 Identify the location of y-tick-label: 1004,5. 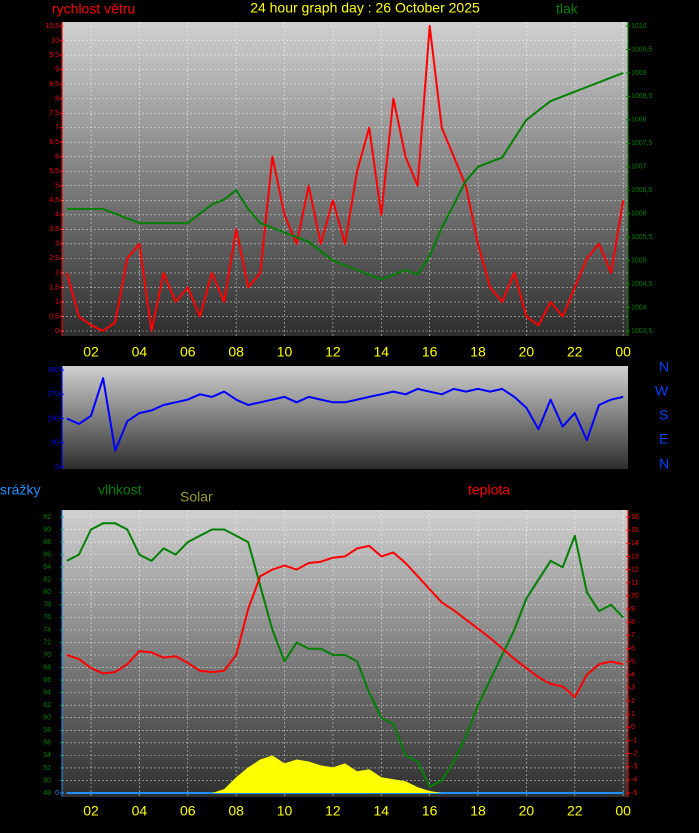
(642, 284).